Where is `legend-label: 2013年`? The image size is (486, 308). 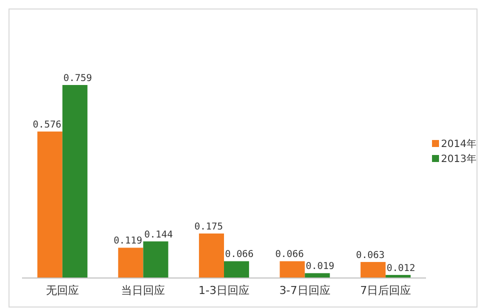
legend-label: 2013年 is located at coordinates (458, 159).